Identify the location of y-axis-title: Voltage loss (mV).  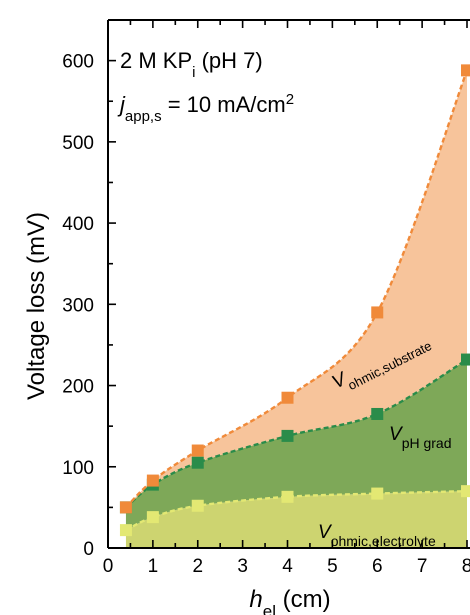
(36, 306).